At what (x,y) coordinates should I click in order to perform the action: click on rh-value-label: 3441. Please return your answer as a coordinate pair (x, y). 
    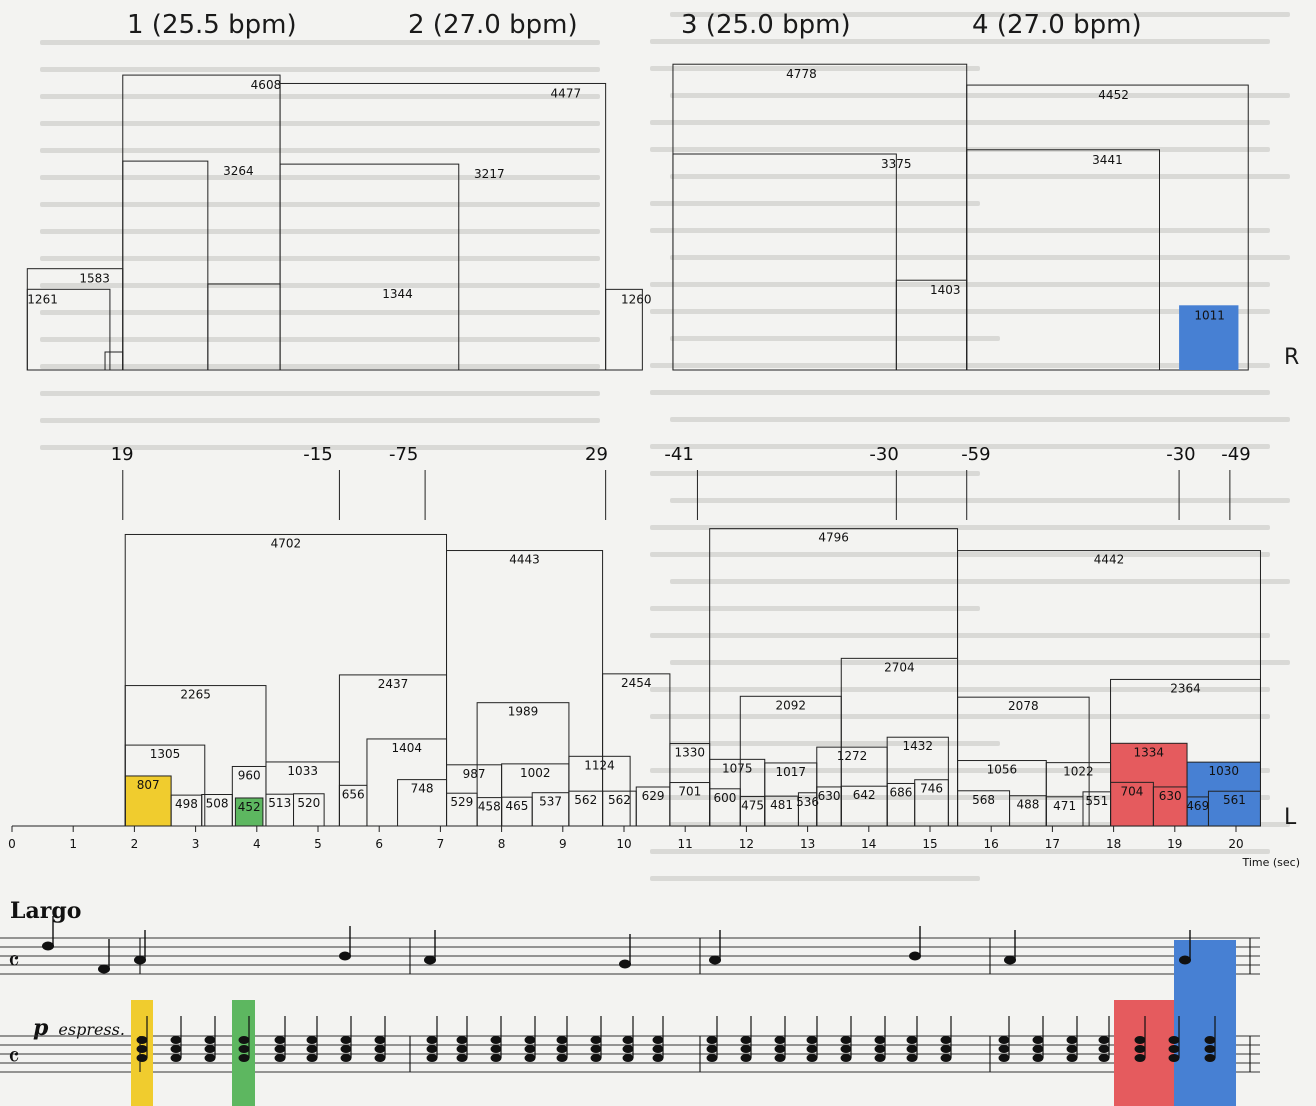
    Looking at the image, I should click on (1107, 160).